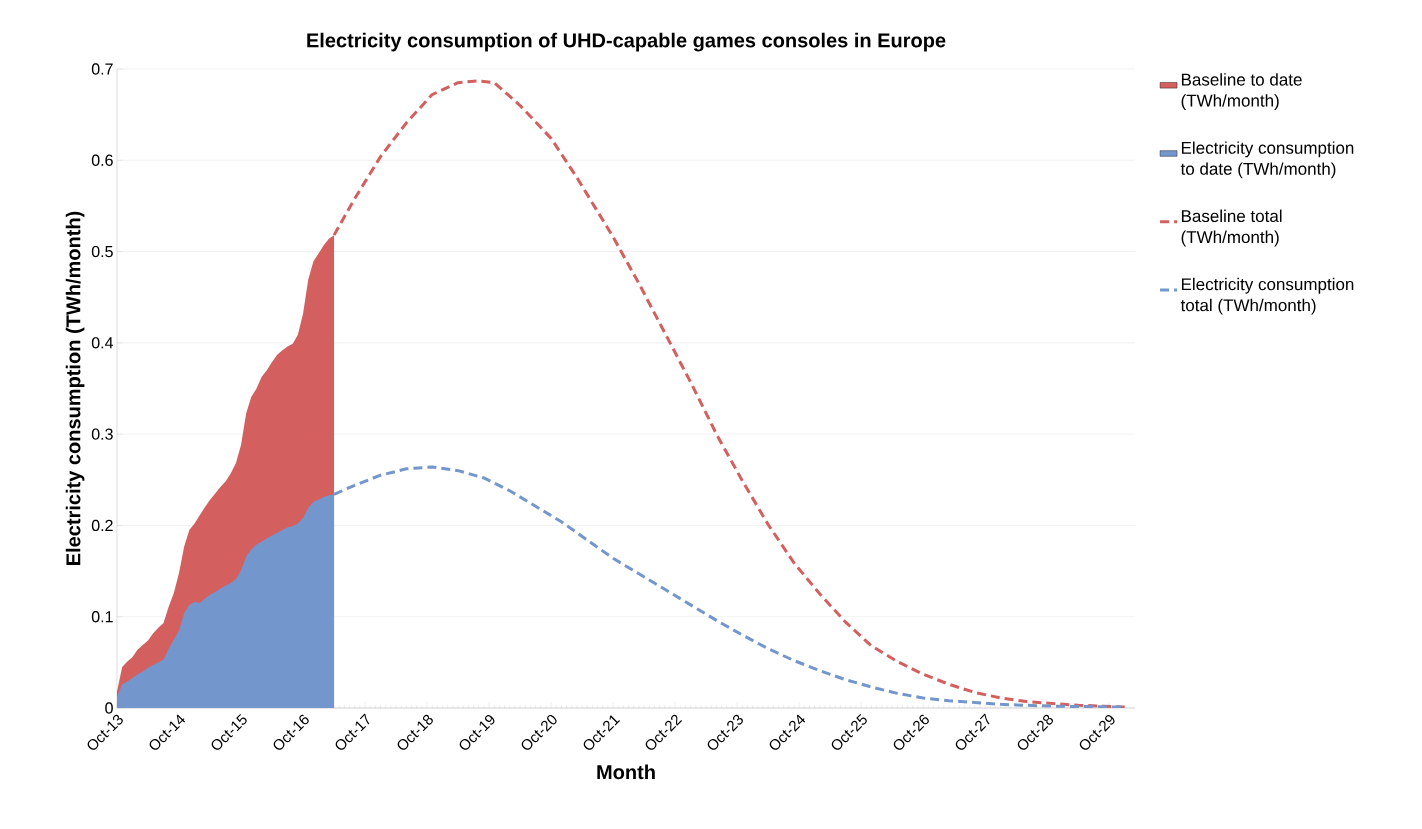 The image size is (1422, 829). Describe the element at coordinates (102, 434) in the screenshot. I see `y-tick-label: 0.3` at that location.